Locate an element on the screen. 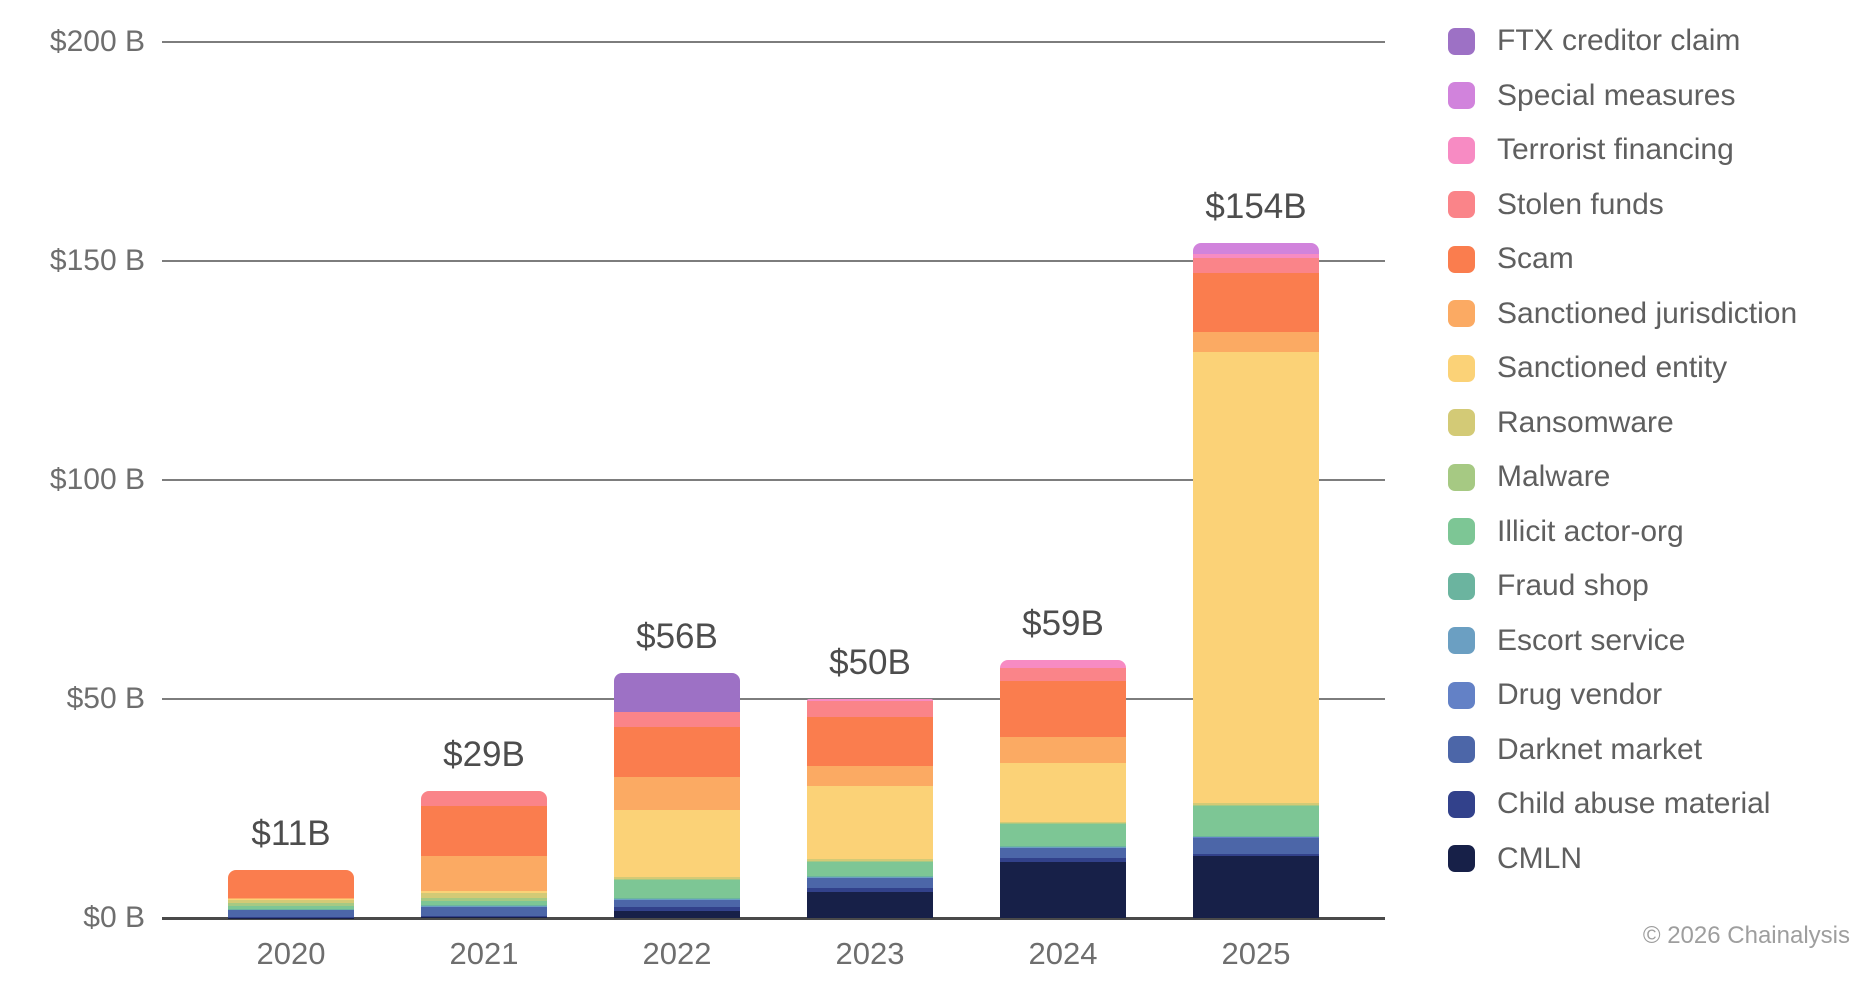  legend-item-sanctioned-entity: Sanctioned entity is located at coordinates (1622, 368).